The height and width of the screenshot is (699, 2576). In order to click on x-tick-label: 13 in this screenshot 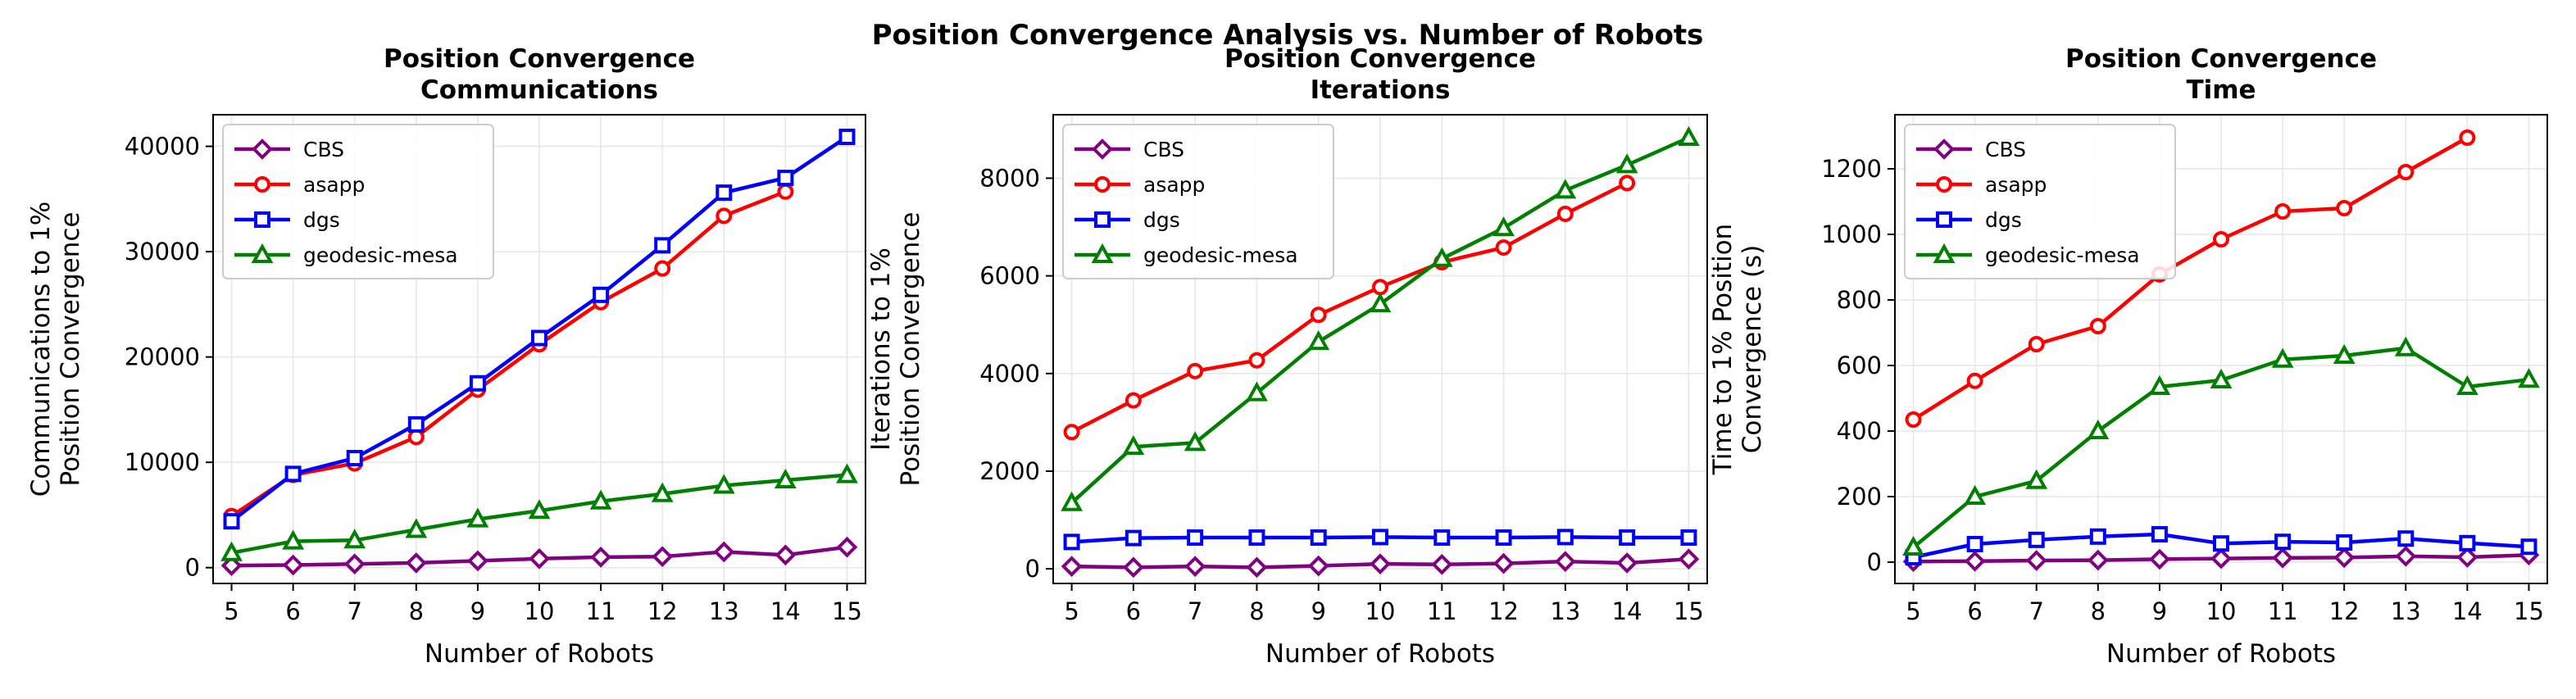, I will do `click(1565, 611)`.